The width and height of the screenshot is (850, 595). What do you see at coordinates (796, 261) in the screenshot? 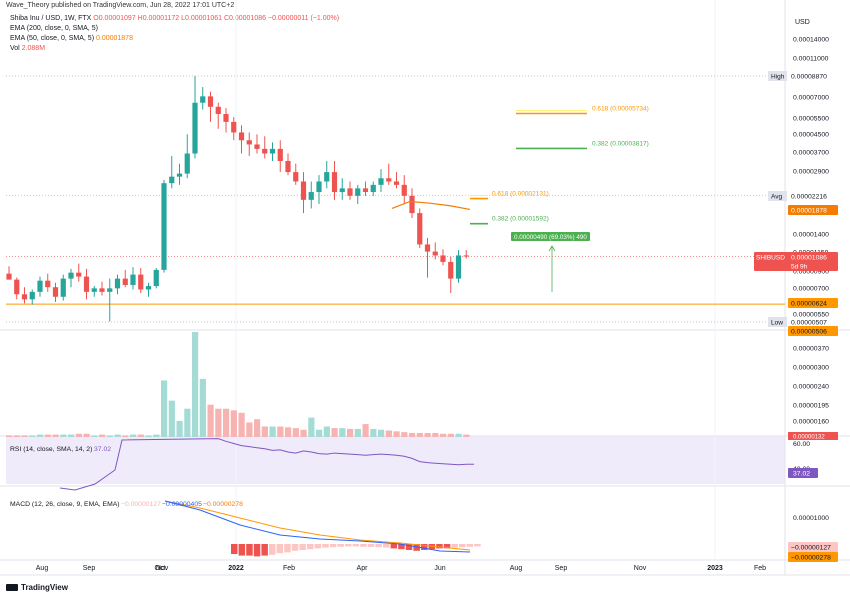
I see `symbol-tag-box` at bounding box center [796, 261].